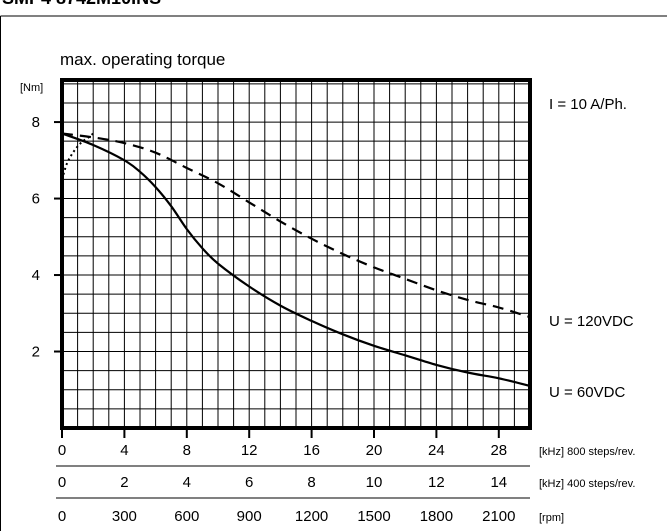 The width and height of the screenshot is (667, 531). What do you see at coordinates (36, 122) in the screenshot?
I see `y-tick-label: 8` at bounding box center [36, 122].